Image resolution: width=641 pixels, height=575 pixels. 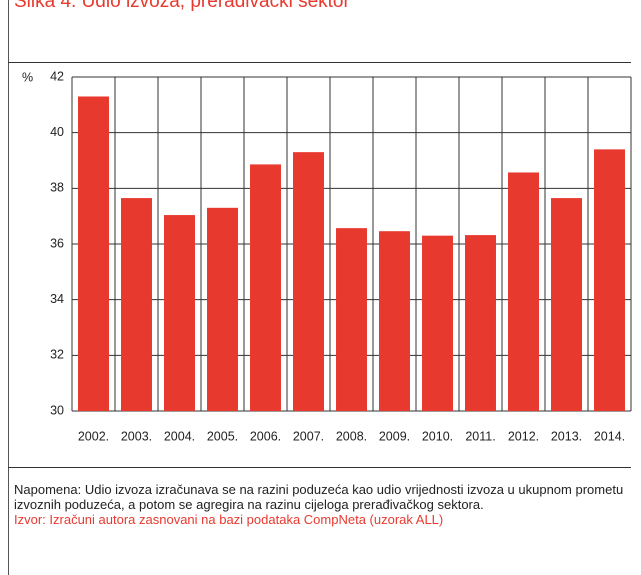 What do you see at coordinates (523, 436) in the screenshot?
I see `x-tick-label: 2012.` at bounding box center [523, 436].